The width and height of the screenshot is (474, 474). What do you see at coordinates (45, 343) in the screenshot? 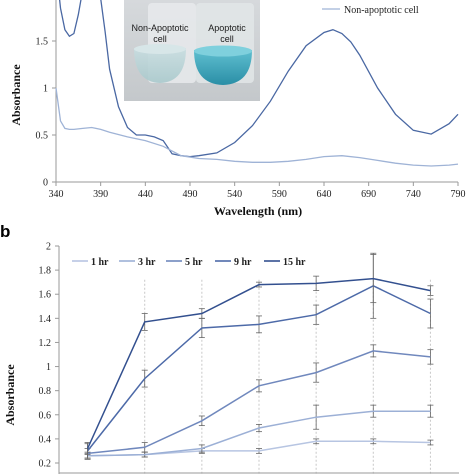
I see `y-tick-label: 1.2` at bounding box center [45, 343].